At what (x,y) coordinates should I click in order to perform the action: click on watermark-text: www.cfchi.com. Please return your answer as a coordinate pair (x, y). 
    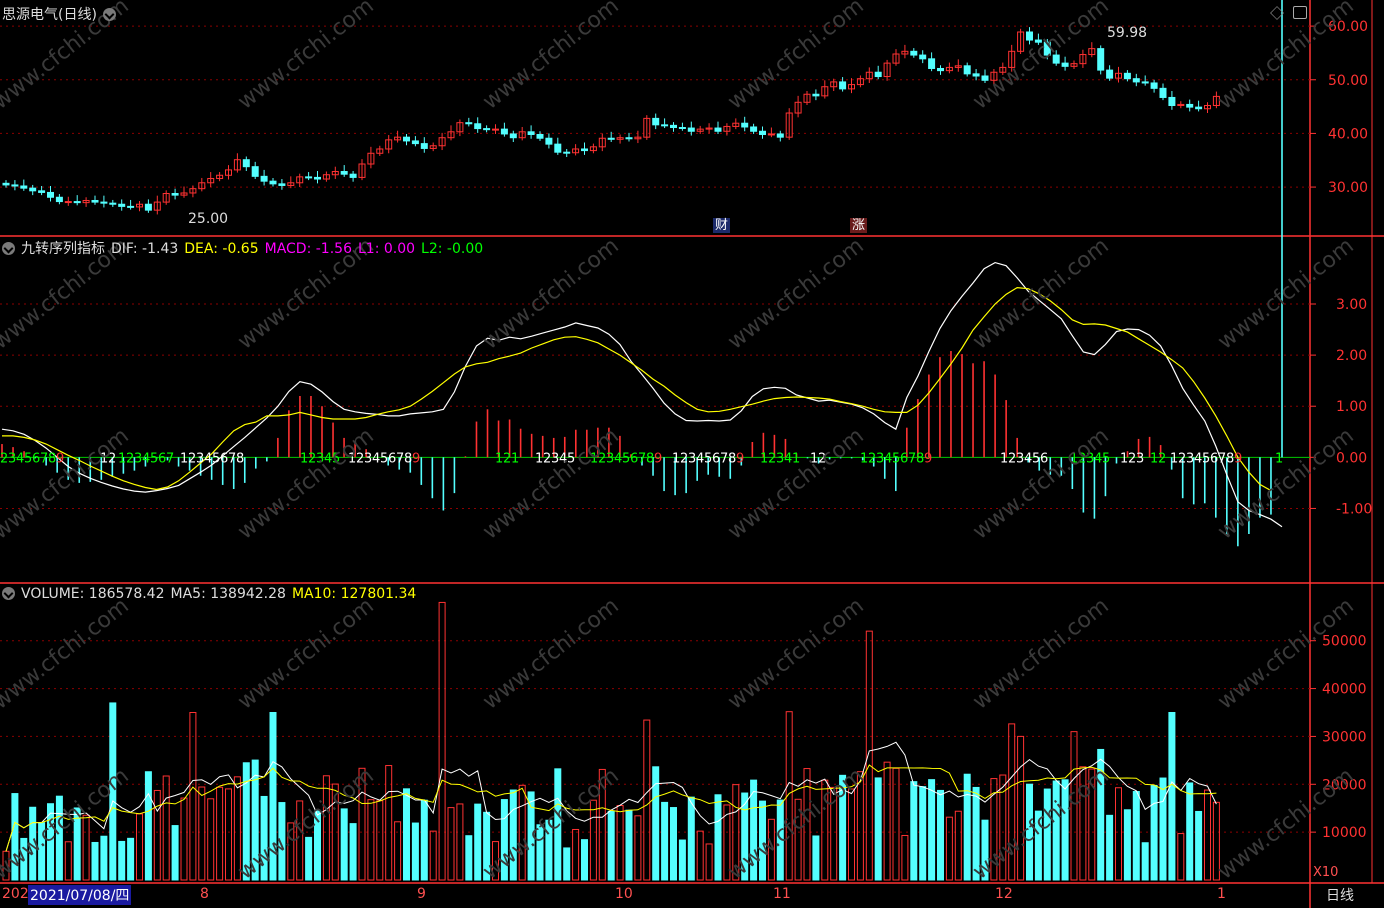
    Looking at the image, I should click on (305, 57).